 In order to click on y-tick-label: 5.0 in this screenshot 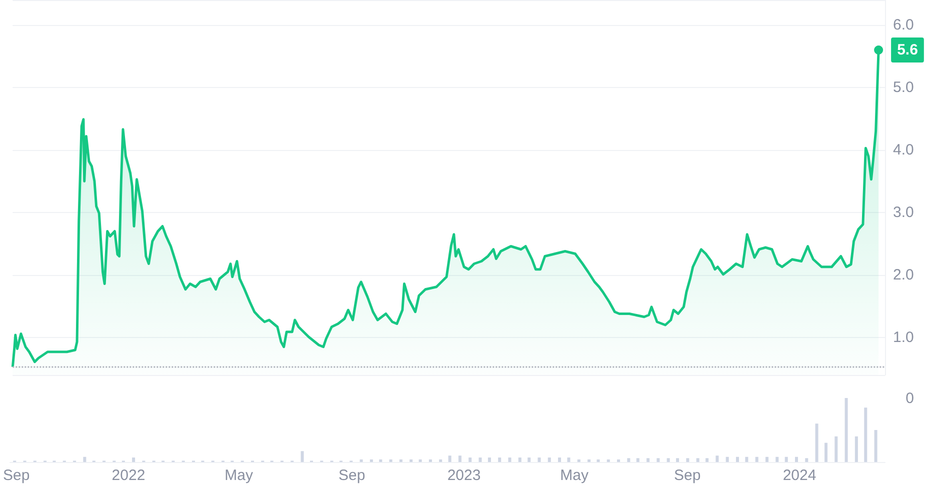, I will do `click(903, 87)`.